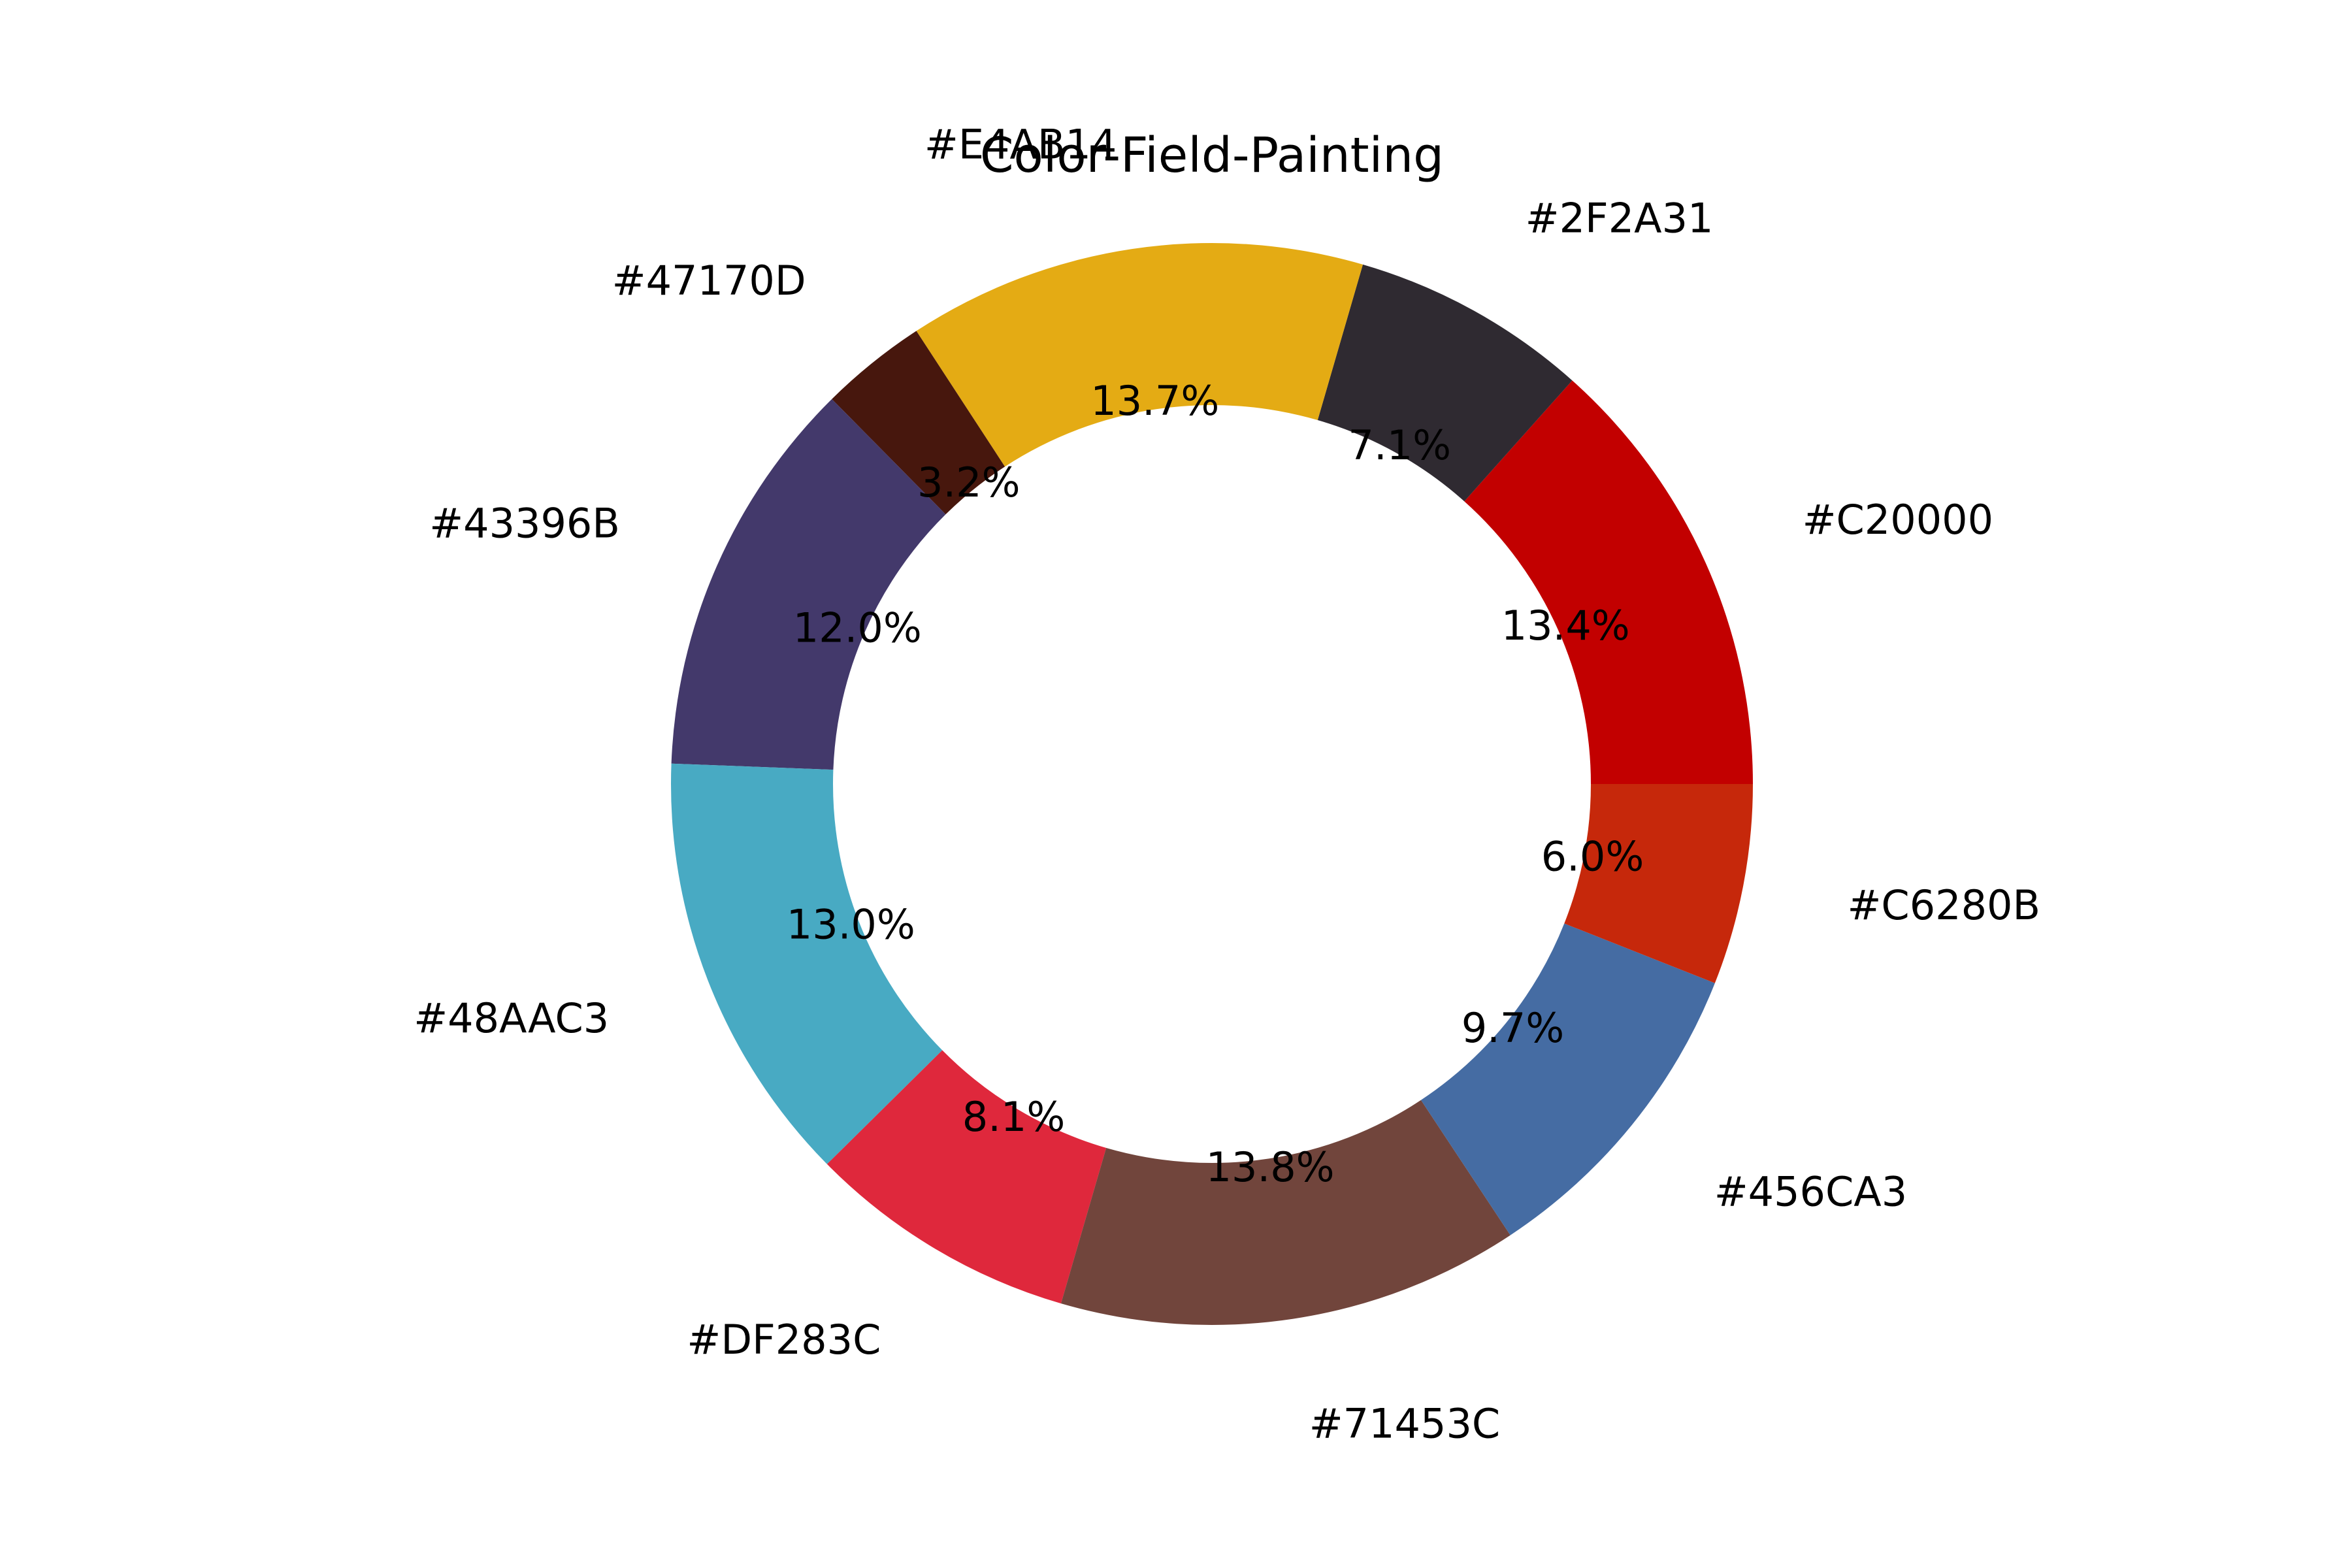 The image size is (2352, 1568). I want to click on percent-label-c20000: 13.4%, so click(1565, 625).